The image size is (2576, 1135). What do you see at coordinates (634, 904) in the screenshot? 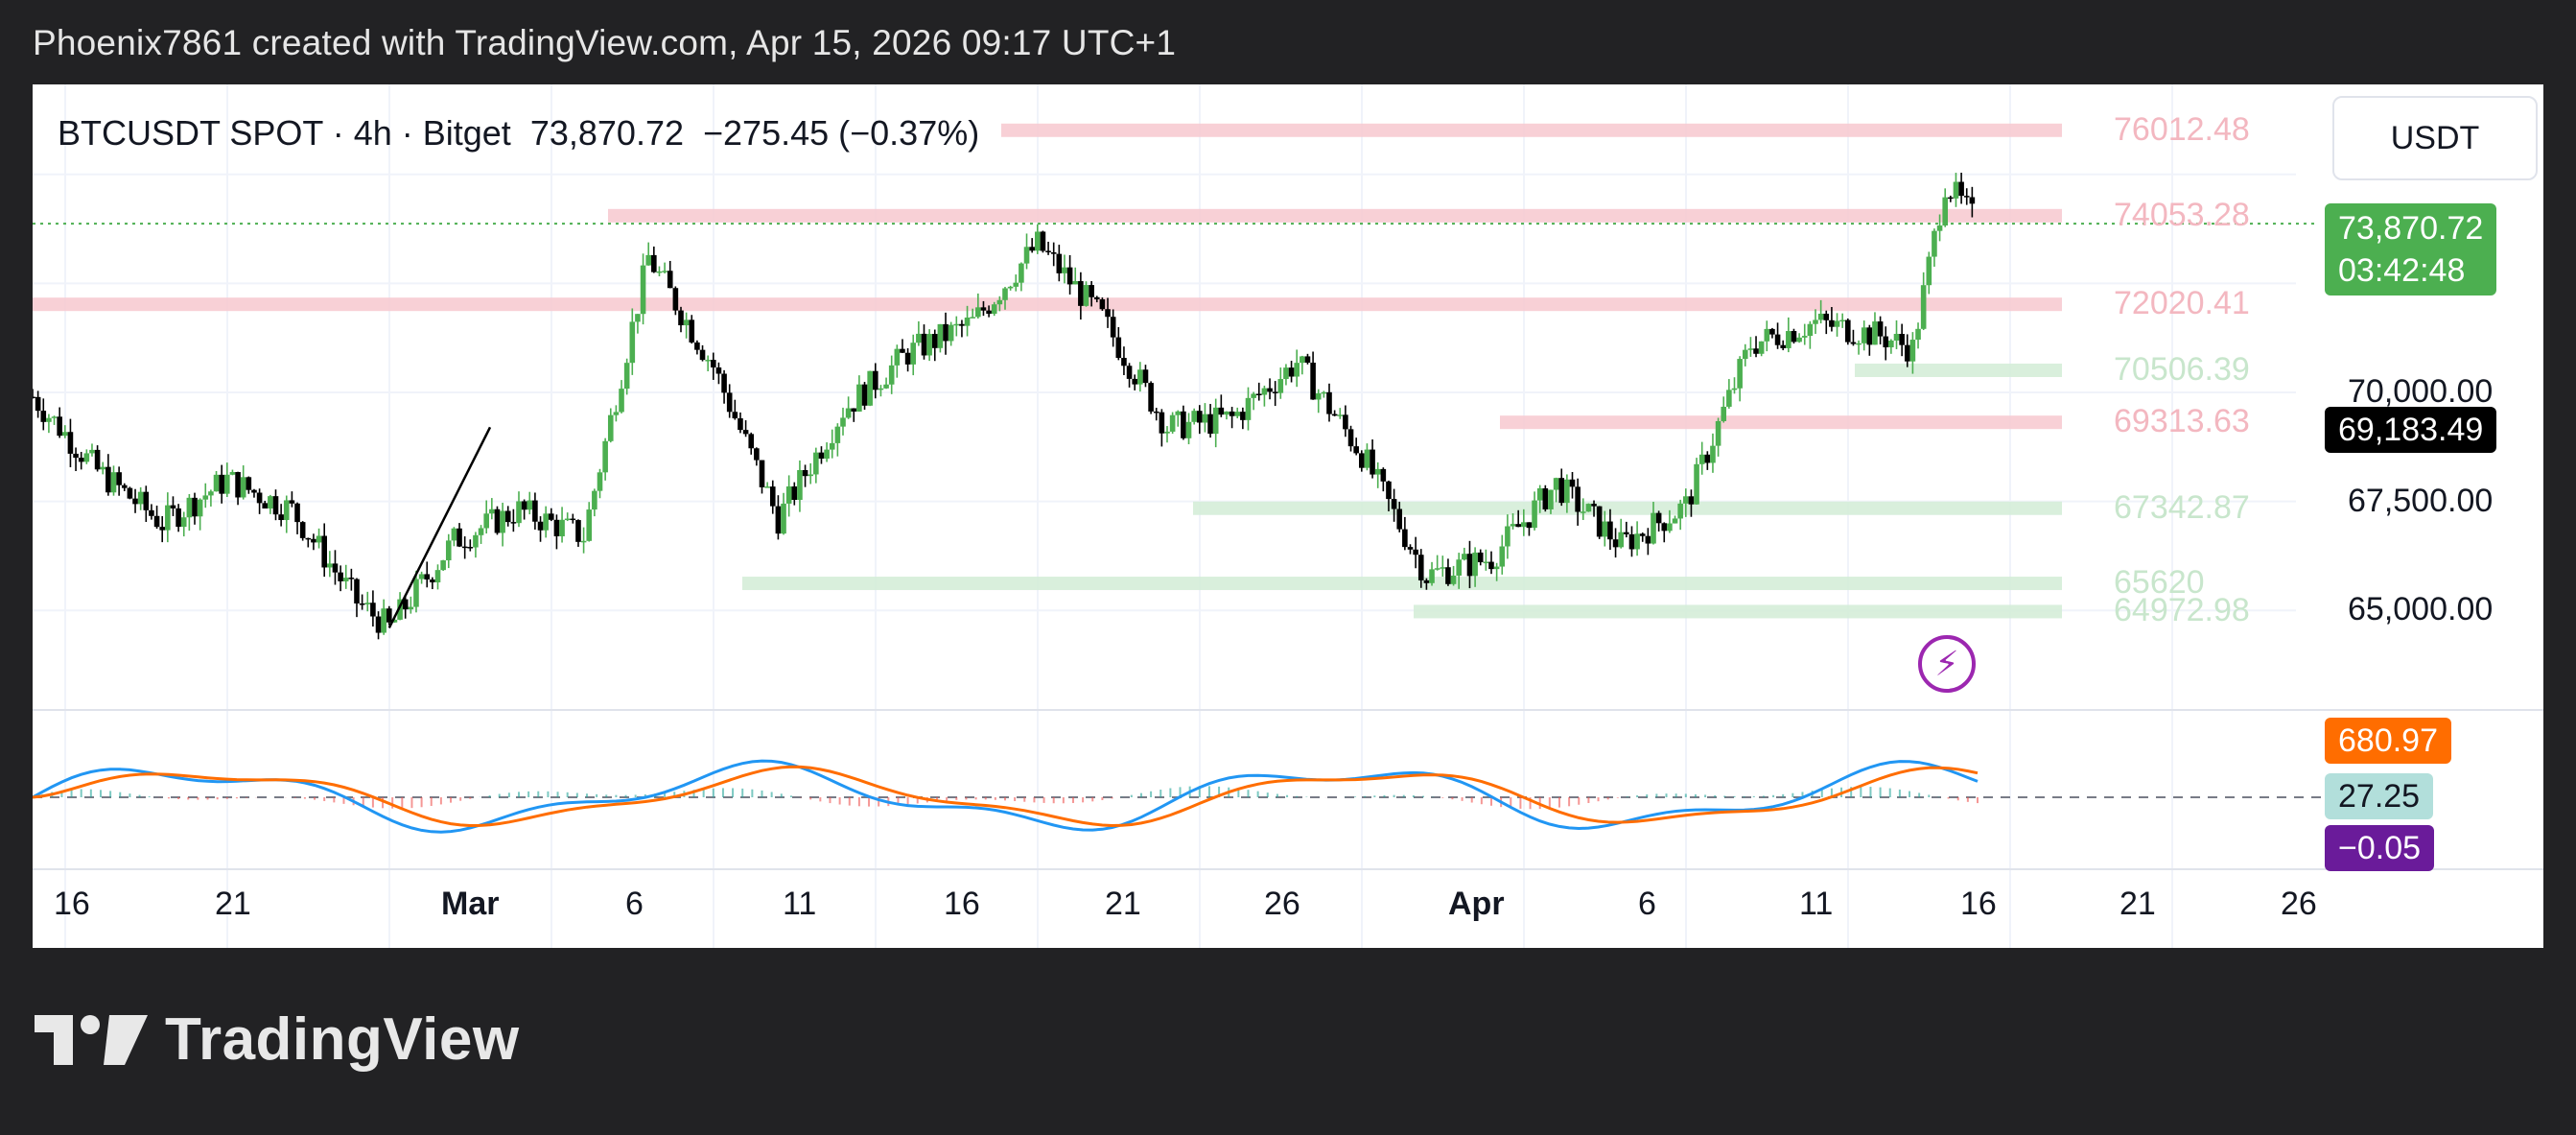
I see `x-tick-label: 6` at bounding box center [634, 904].